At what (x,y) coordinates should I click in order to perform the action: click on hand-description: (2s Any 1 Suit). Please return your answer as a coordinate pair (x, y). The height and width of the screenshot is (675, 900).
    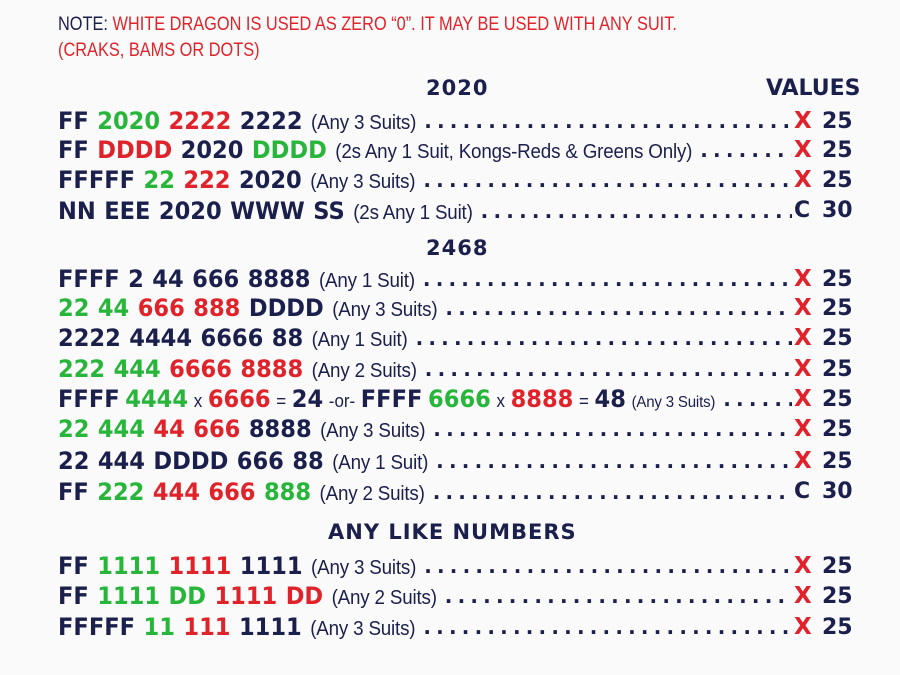
    Looking at the image, I should click on (413, 213).